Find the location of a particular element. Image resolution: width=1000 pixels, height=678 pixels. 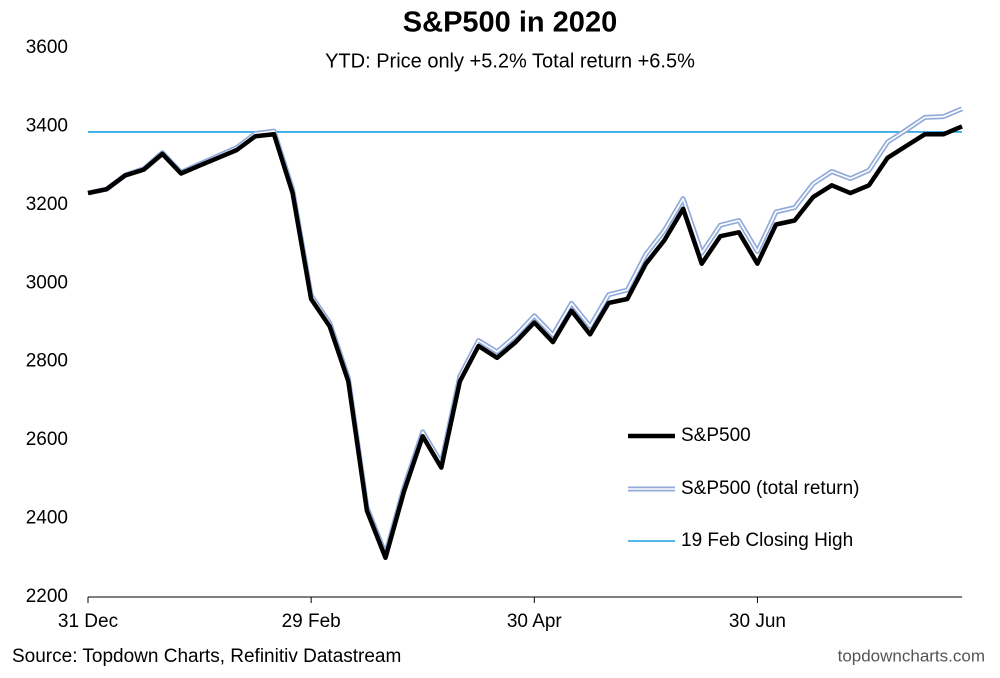

chart-title: S&P500 in 2020 is located at coordinates (510, 23).